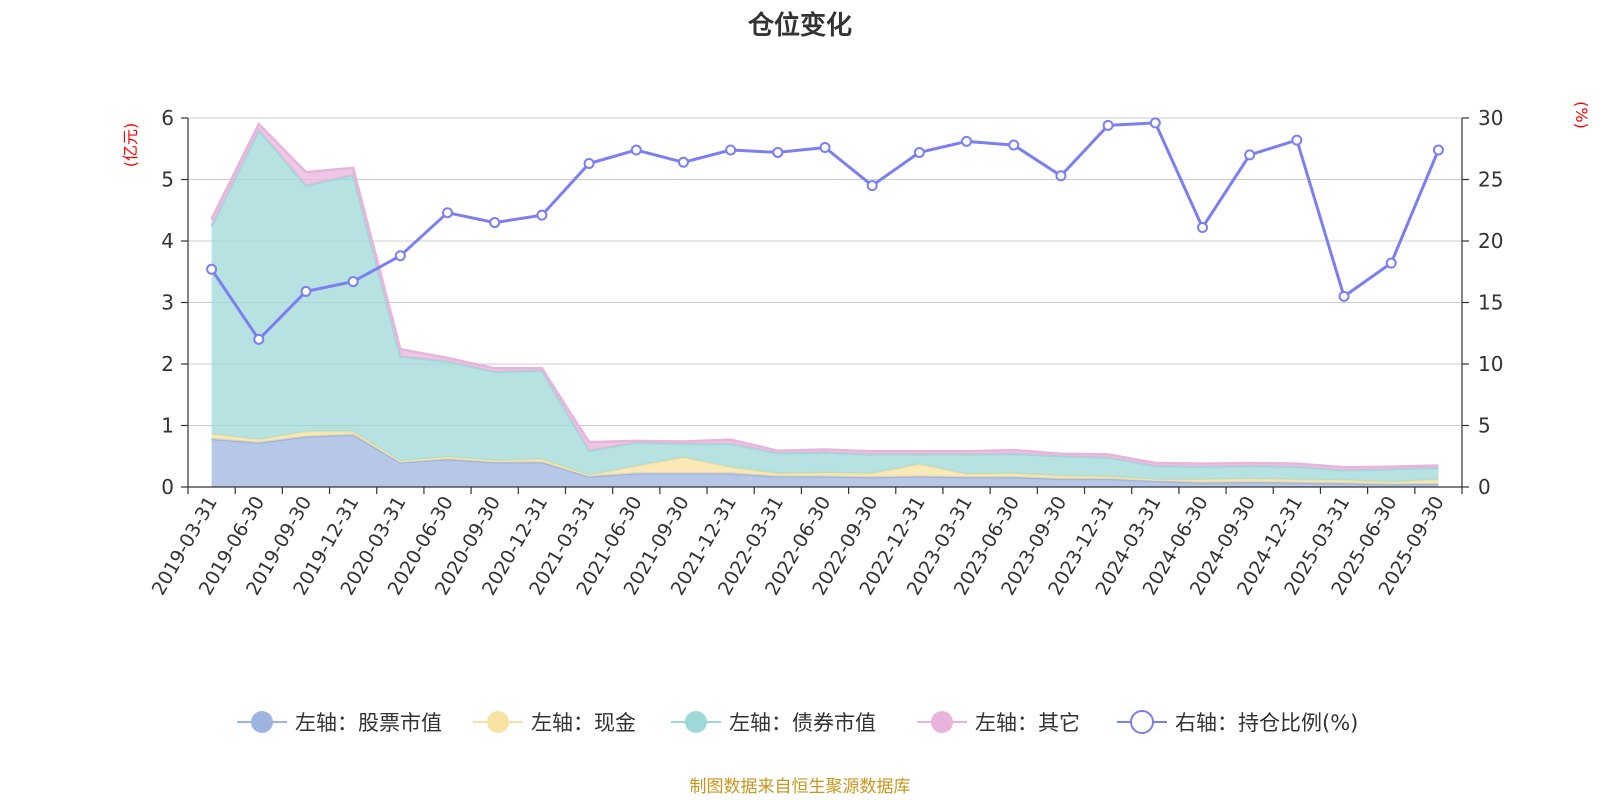 This screenshot has height=800, width=1600. What do you see at coordinates (167, 303) in the screenshot?
I see `left-axis-tick-label: 3` at bounding box center [167, 303].